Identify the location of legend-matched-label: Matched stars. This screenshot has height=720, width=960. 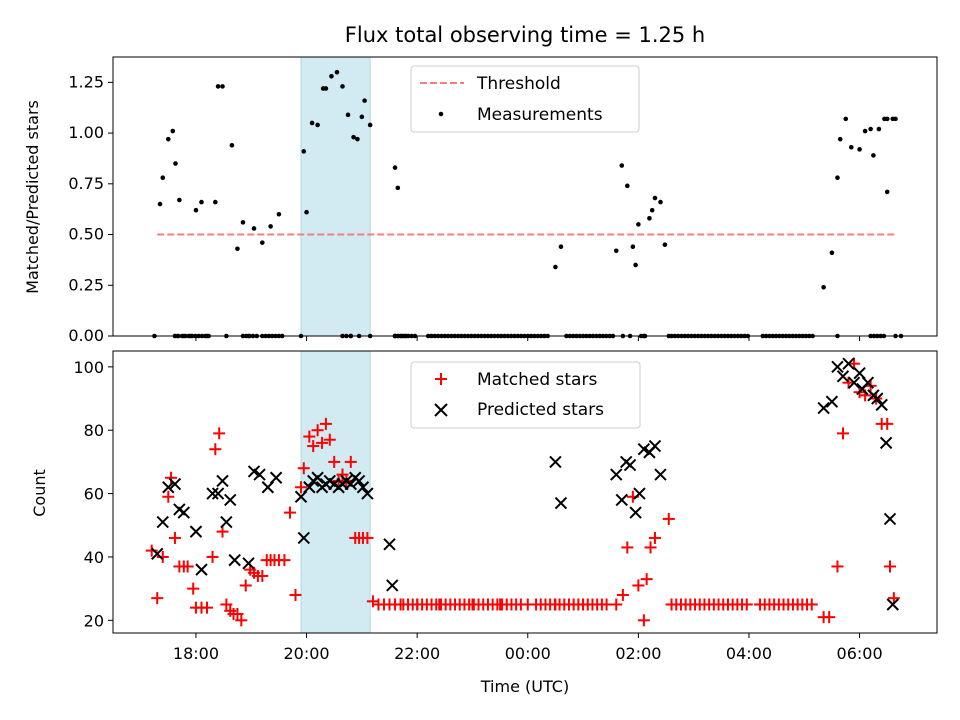
(537, 380).